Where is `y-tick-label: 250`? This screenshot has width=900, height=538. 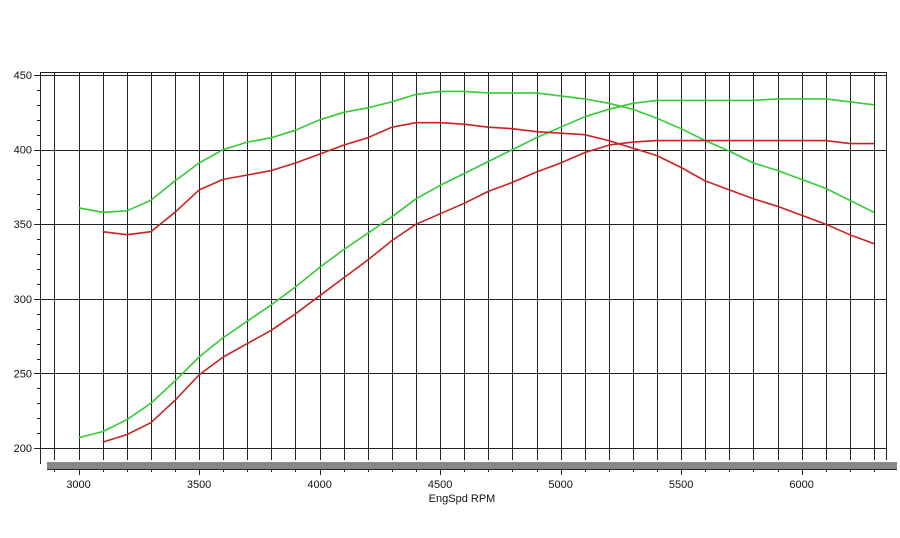 y-tick-label: 250 is located at coordinates (23, 374).